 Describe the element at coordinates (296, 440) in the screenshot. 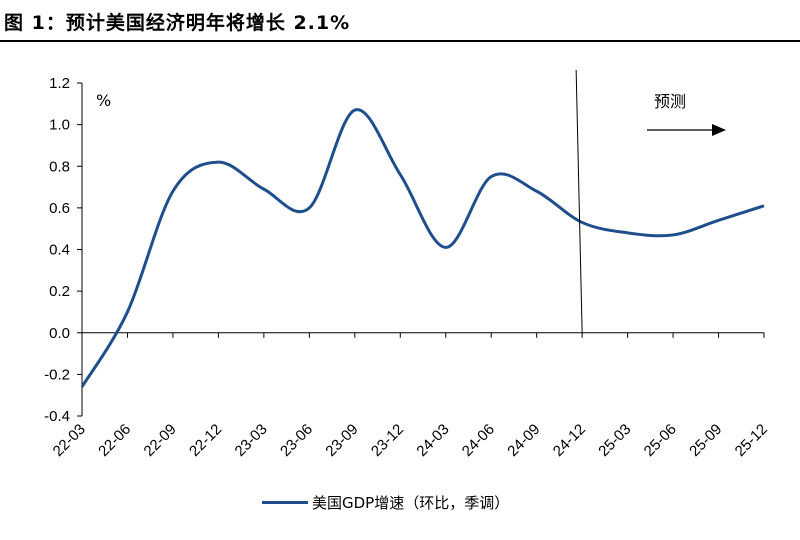

I see `x-tick-label: 23-06` at that location.